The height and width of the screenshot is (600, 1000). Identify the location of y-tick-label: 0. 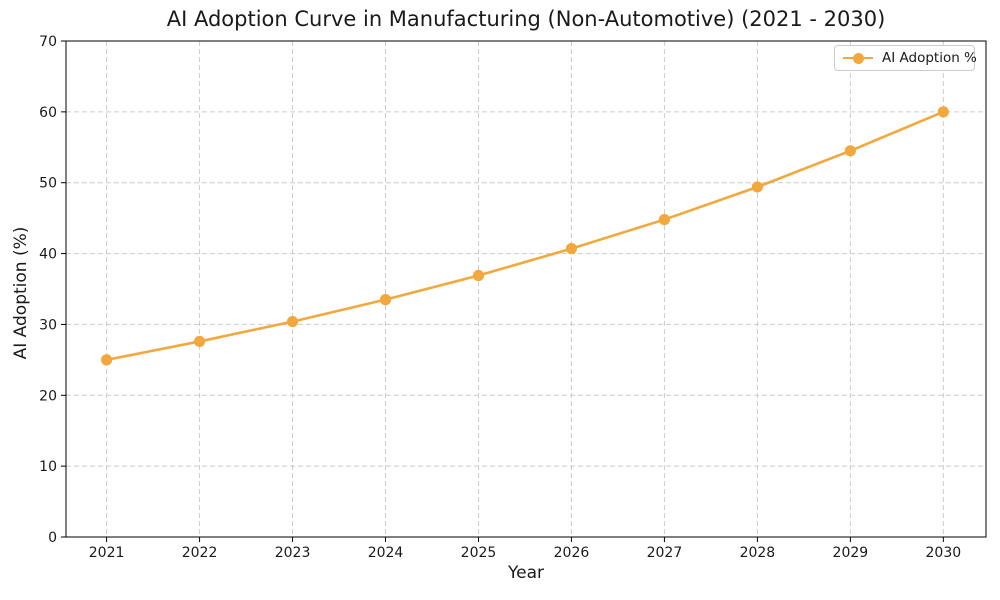
(52, 538).